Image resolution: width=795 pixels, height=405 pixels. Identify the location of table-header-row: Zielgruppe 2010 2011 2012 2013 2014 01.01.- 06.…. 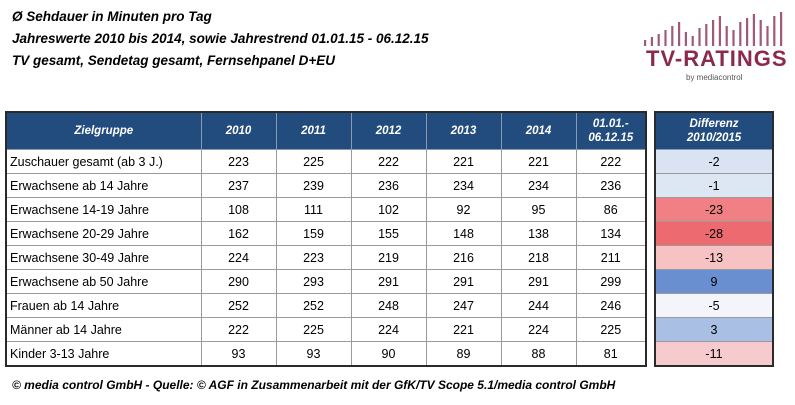
(326, 130).